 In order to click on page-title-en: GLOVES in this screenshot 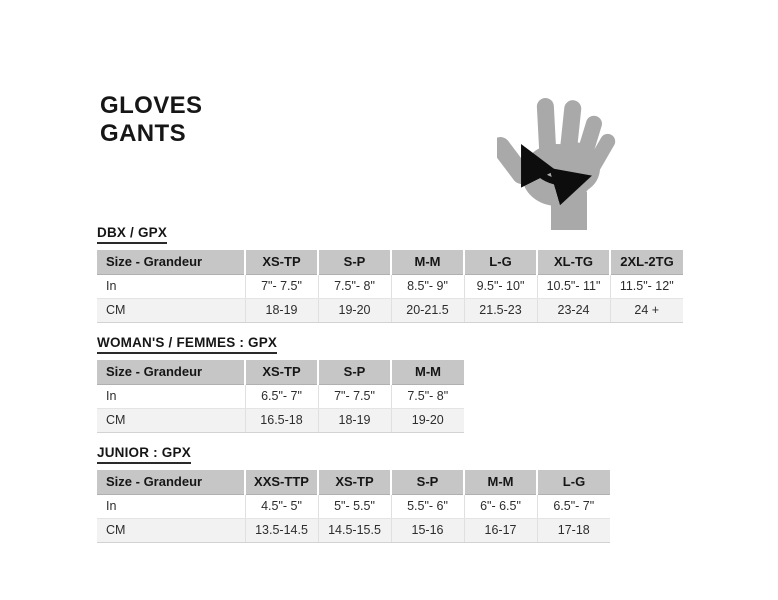, I will do `click(151, 105)`.